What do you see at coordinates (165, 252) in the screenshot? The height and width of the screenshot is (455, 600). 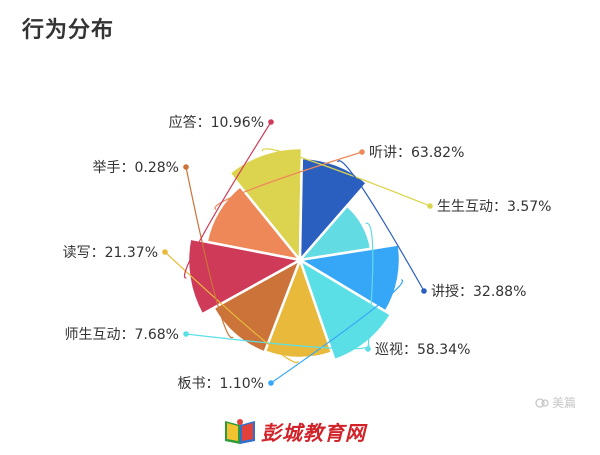 I see `leader-dot-读写` at bounding box center [165, 252].